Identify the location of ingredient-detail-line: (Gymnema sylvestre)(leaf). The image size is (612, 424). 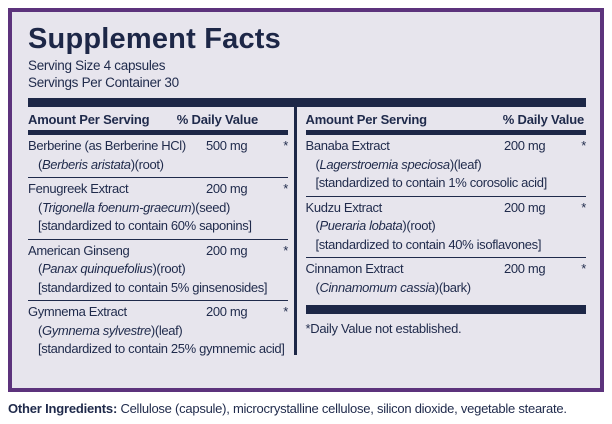
(110, 330).